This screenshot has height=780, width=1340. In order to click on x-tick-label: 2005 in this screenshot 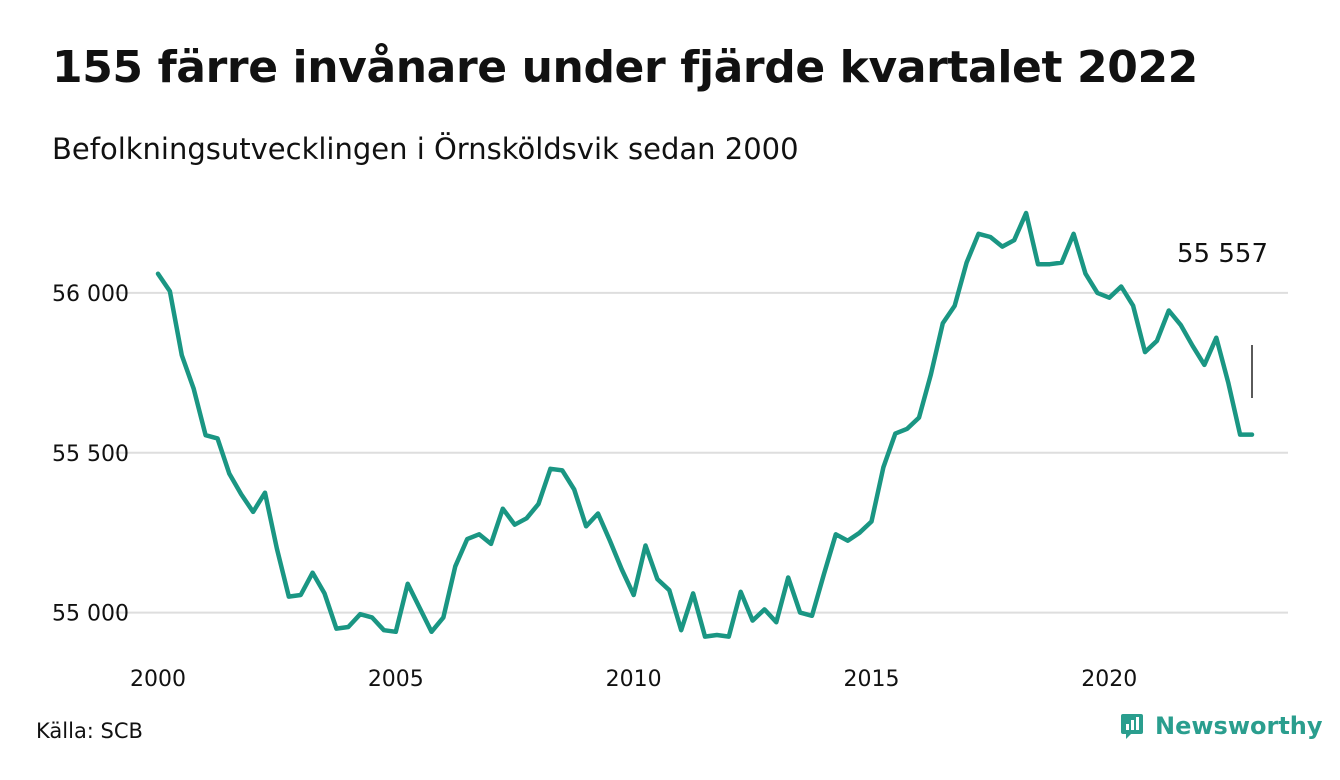, I will do `click(396, 679)`.